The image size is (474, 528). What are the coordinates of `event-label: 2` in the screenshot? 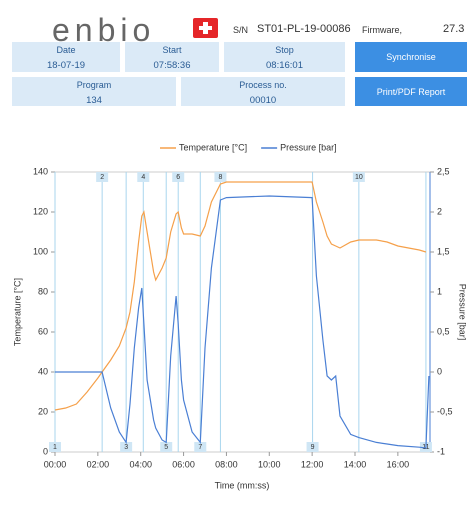 It's located at (102, 177).